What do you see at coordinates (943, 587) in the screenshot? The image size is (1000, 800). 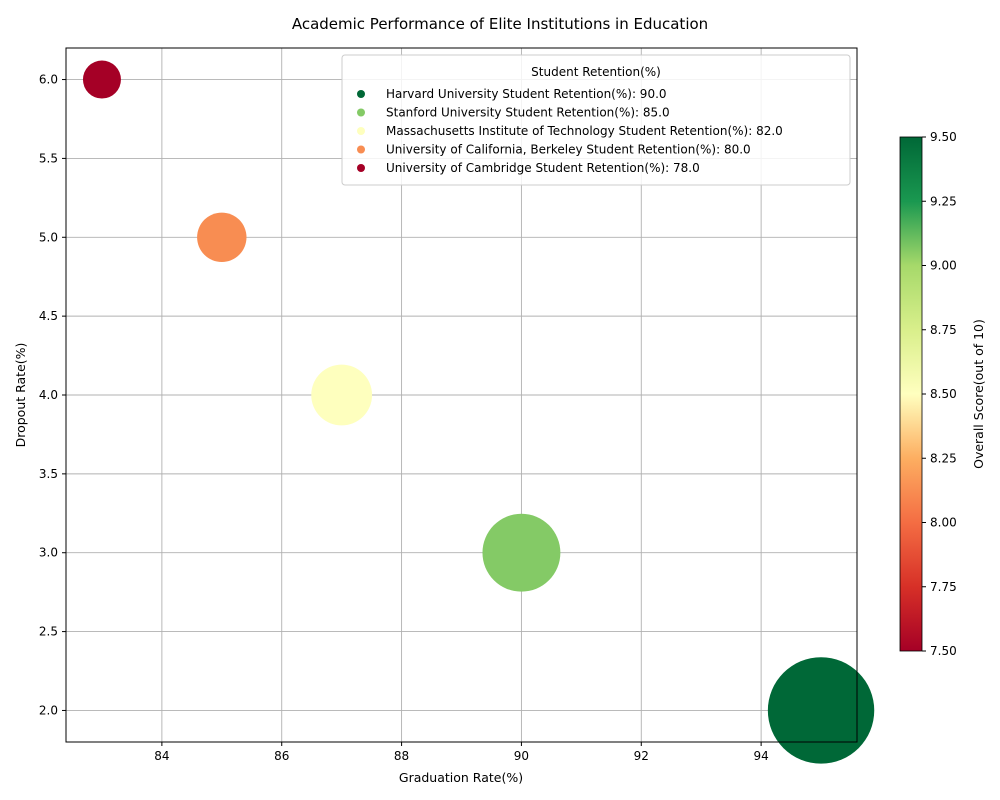 I see `colorbar-tick-label: 7.75` at bounding box center [943, 587].